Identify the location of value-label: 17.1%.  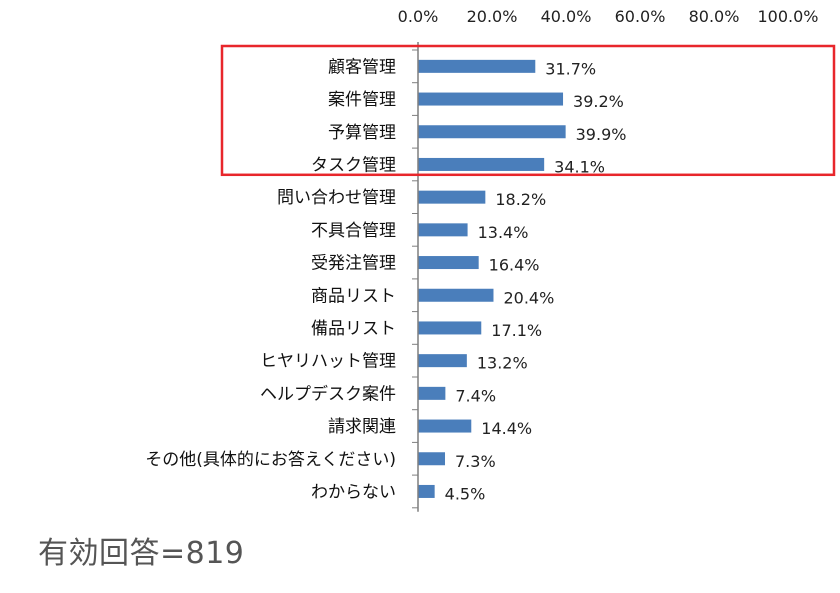
(516, 330).